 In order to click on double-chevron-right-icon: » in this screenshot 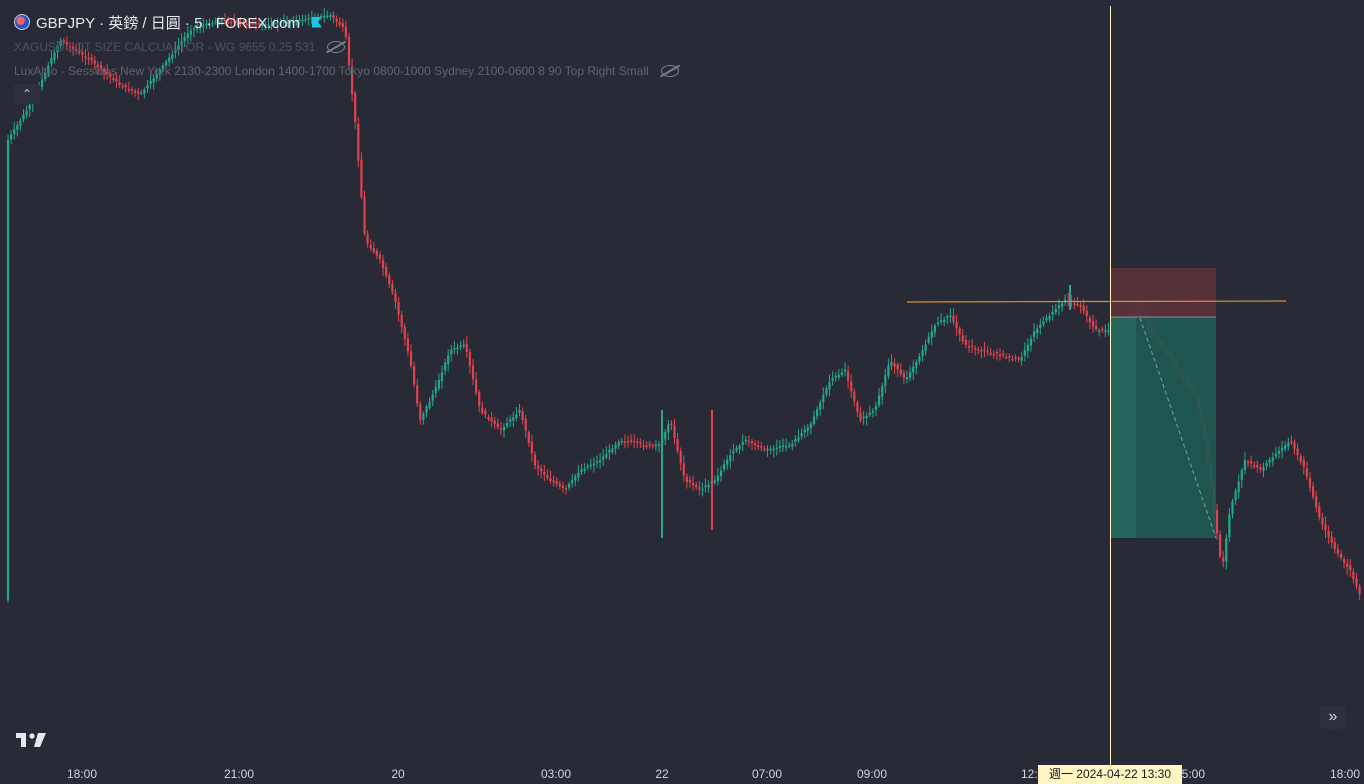, I will do `click(1333, 716)`.